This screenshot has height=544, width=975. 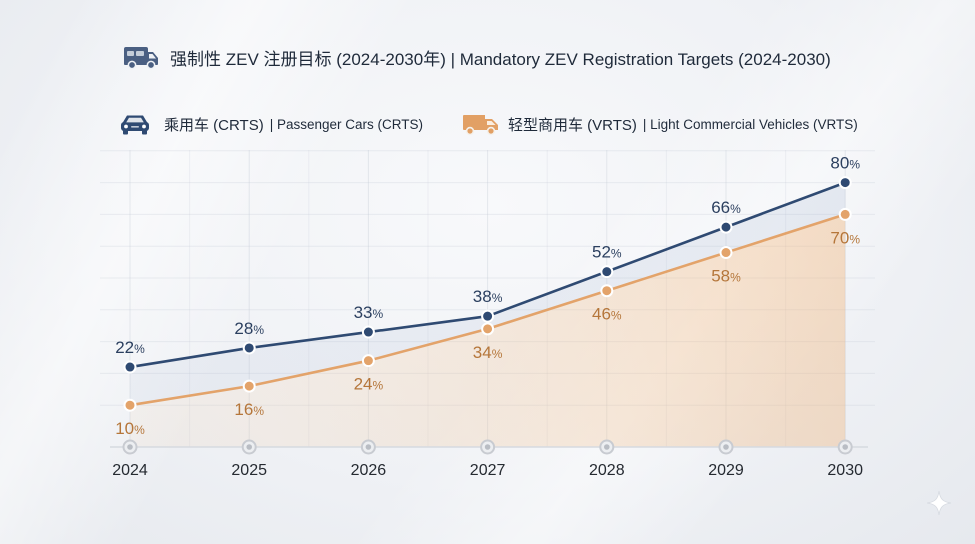 I want to click on passenger-cars-point-2026, so click(x=368, y=332).